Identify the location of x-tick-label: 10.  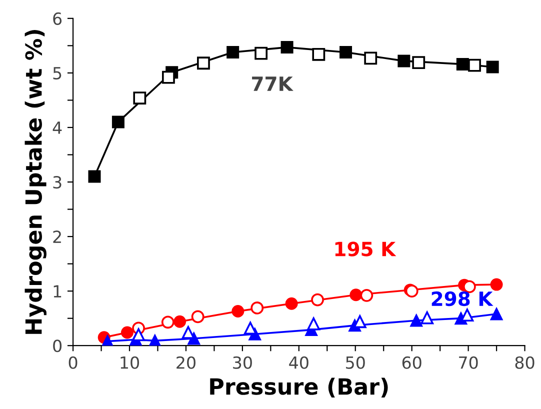
(129, 362).